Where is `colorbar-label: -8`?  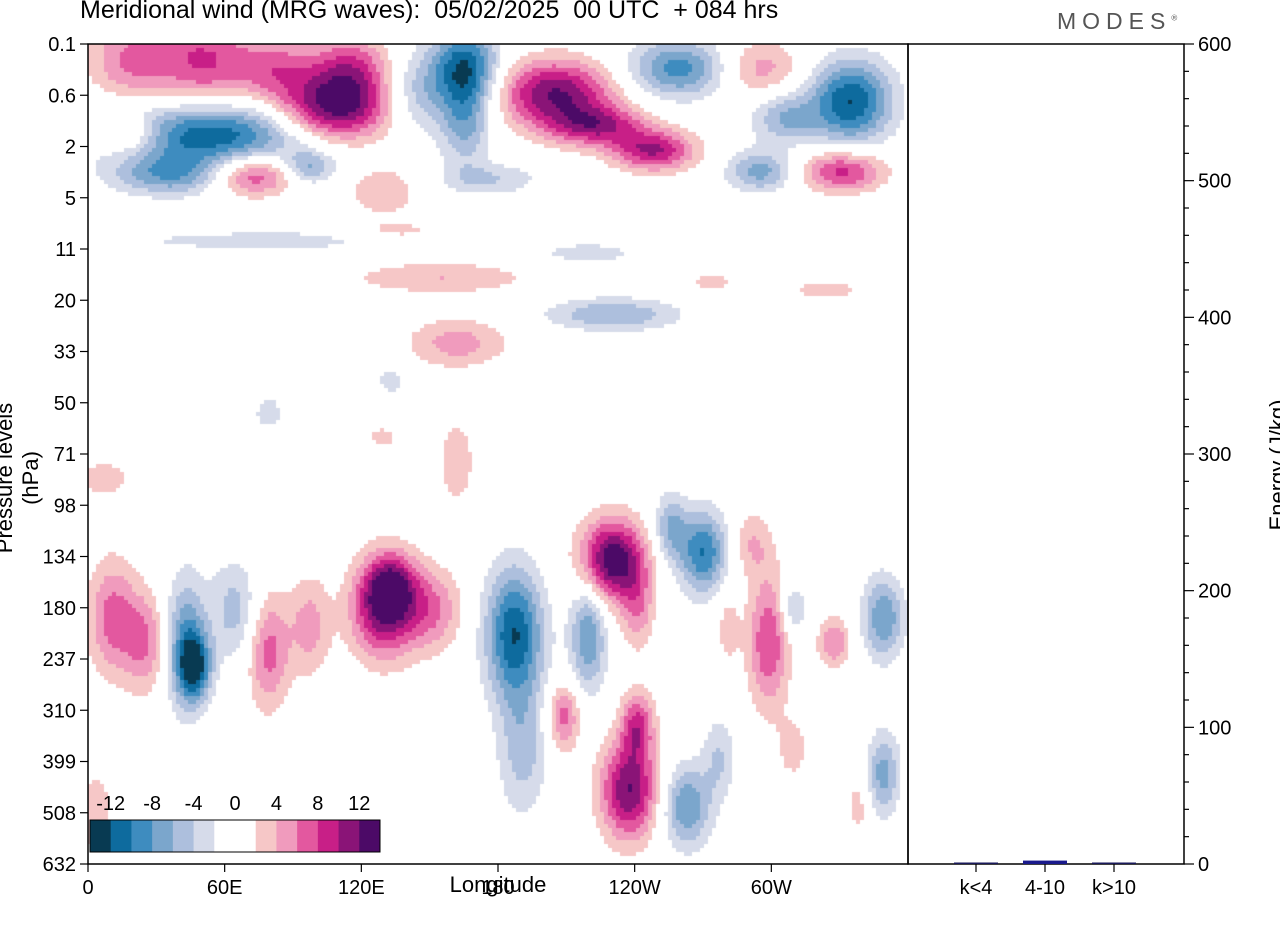
colorbar-label: -8 is located at coordinates (152, 804).